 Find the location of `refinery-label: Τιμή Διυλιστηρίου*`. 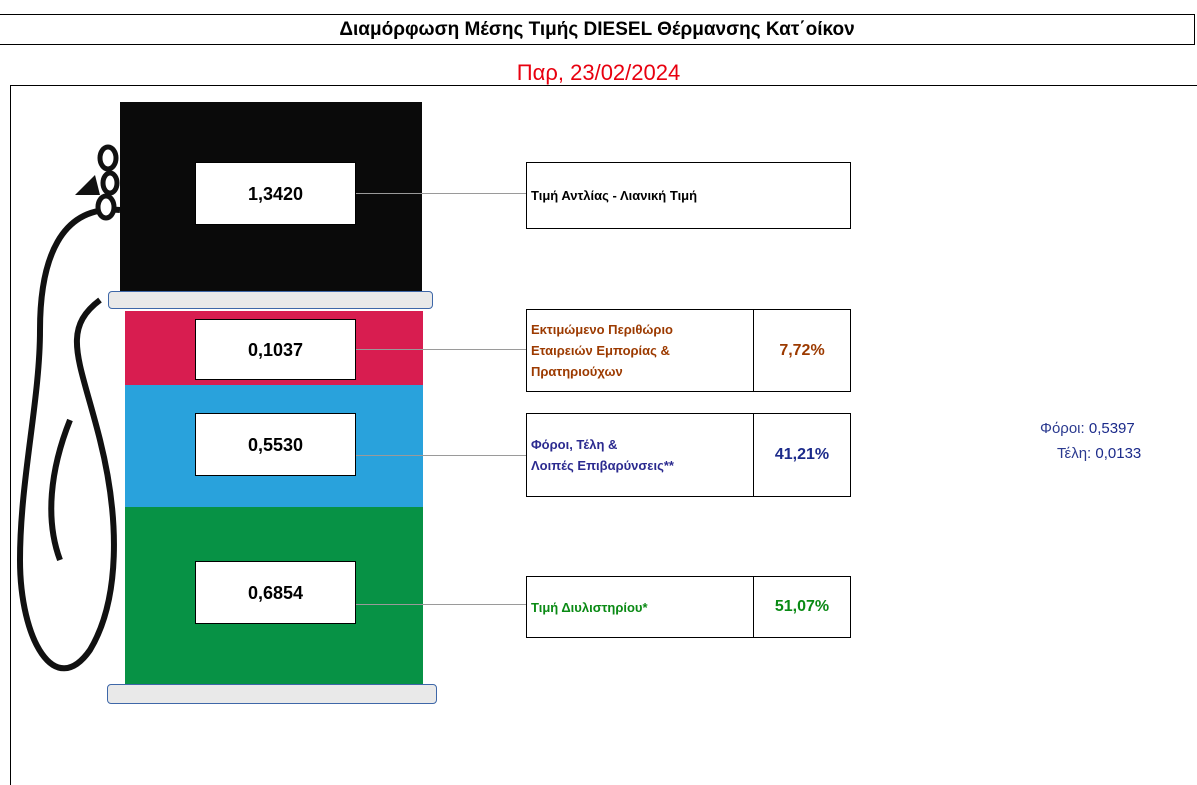

refinery-label: Τιμή Διυλιστηρίου* is located at coordinates (640, 607).